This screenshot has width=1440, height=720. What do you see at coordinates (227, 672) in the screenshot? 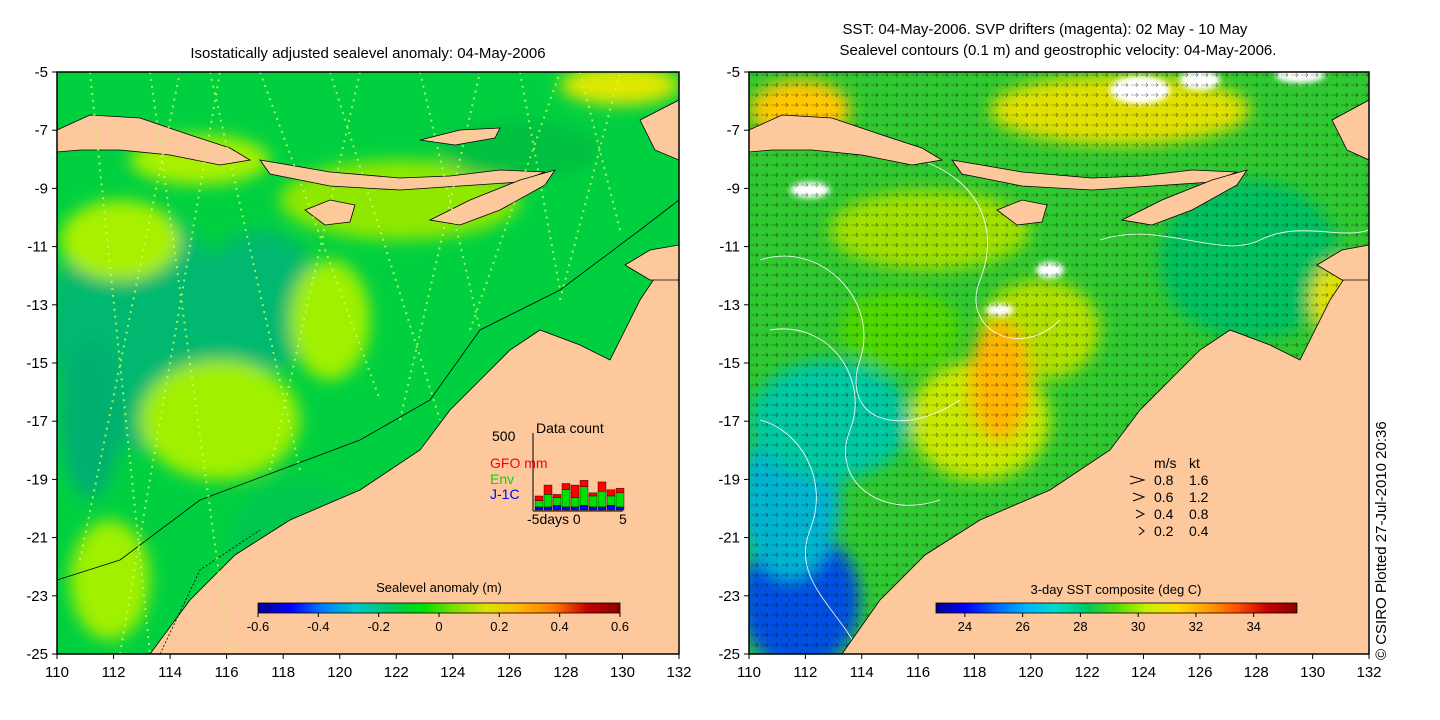
I see `left-xtick-label: 116` at bounding box center [227, 672].